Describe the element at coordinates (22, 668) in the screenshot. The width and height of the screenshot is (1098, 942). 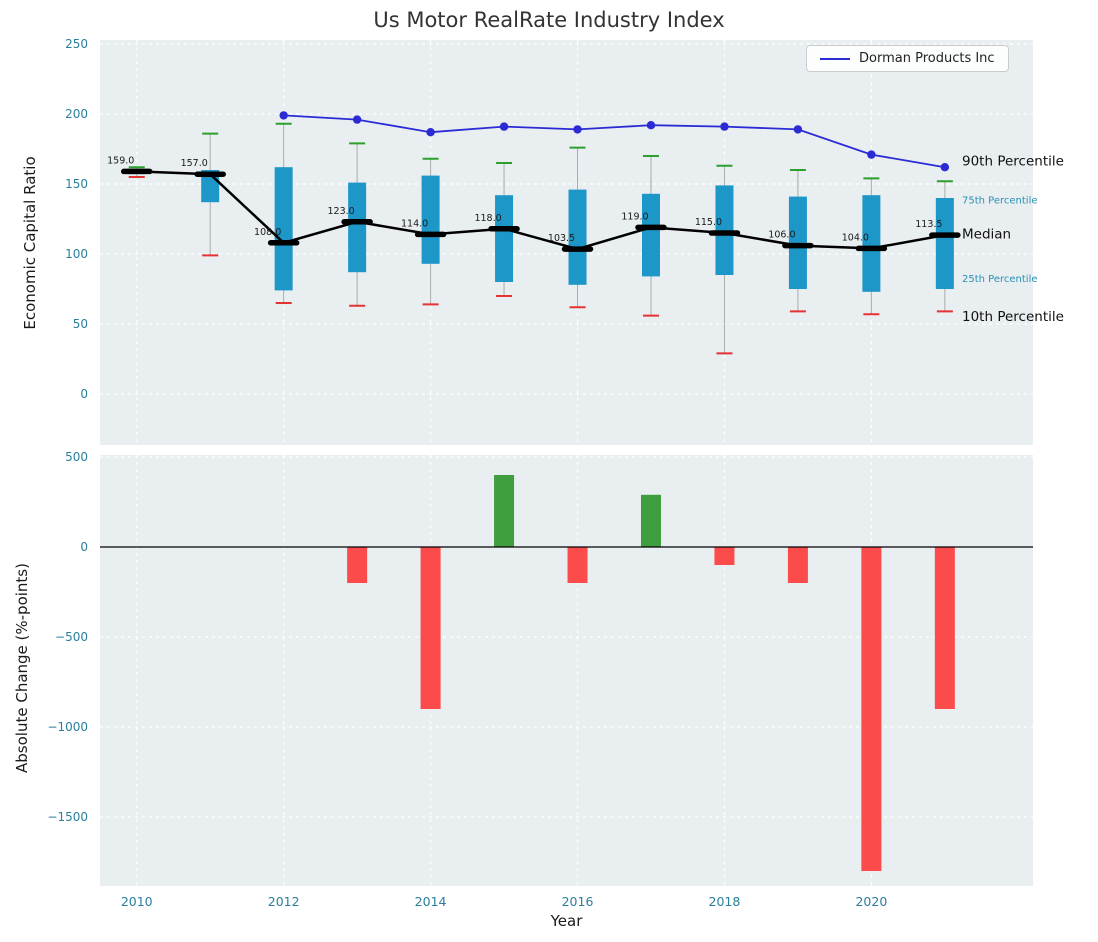
I see `bottom-y-axis-label: Absolute Change (%-points)` at that location.